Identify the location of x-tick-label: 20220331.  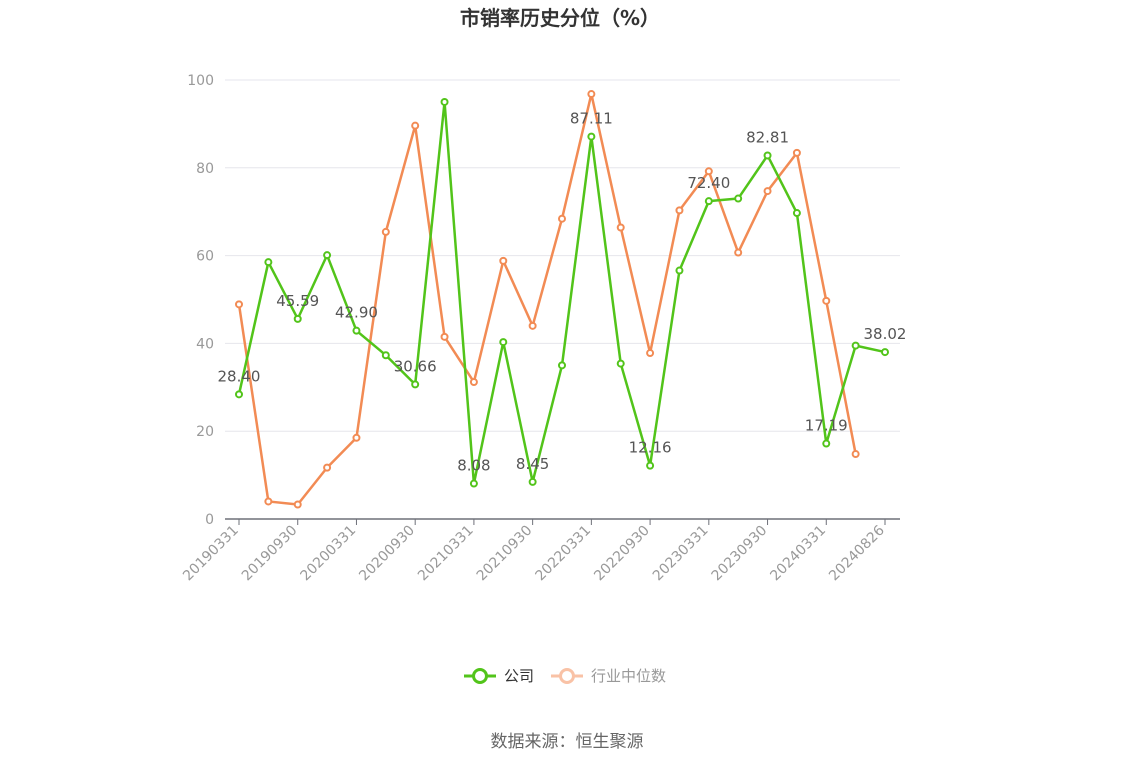
(563, 554).